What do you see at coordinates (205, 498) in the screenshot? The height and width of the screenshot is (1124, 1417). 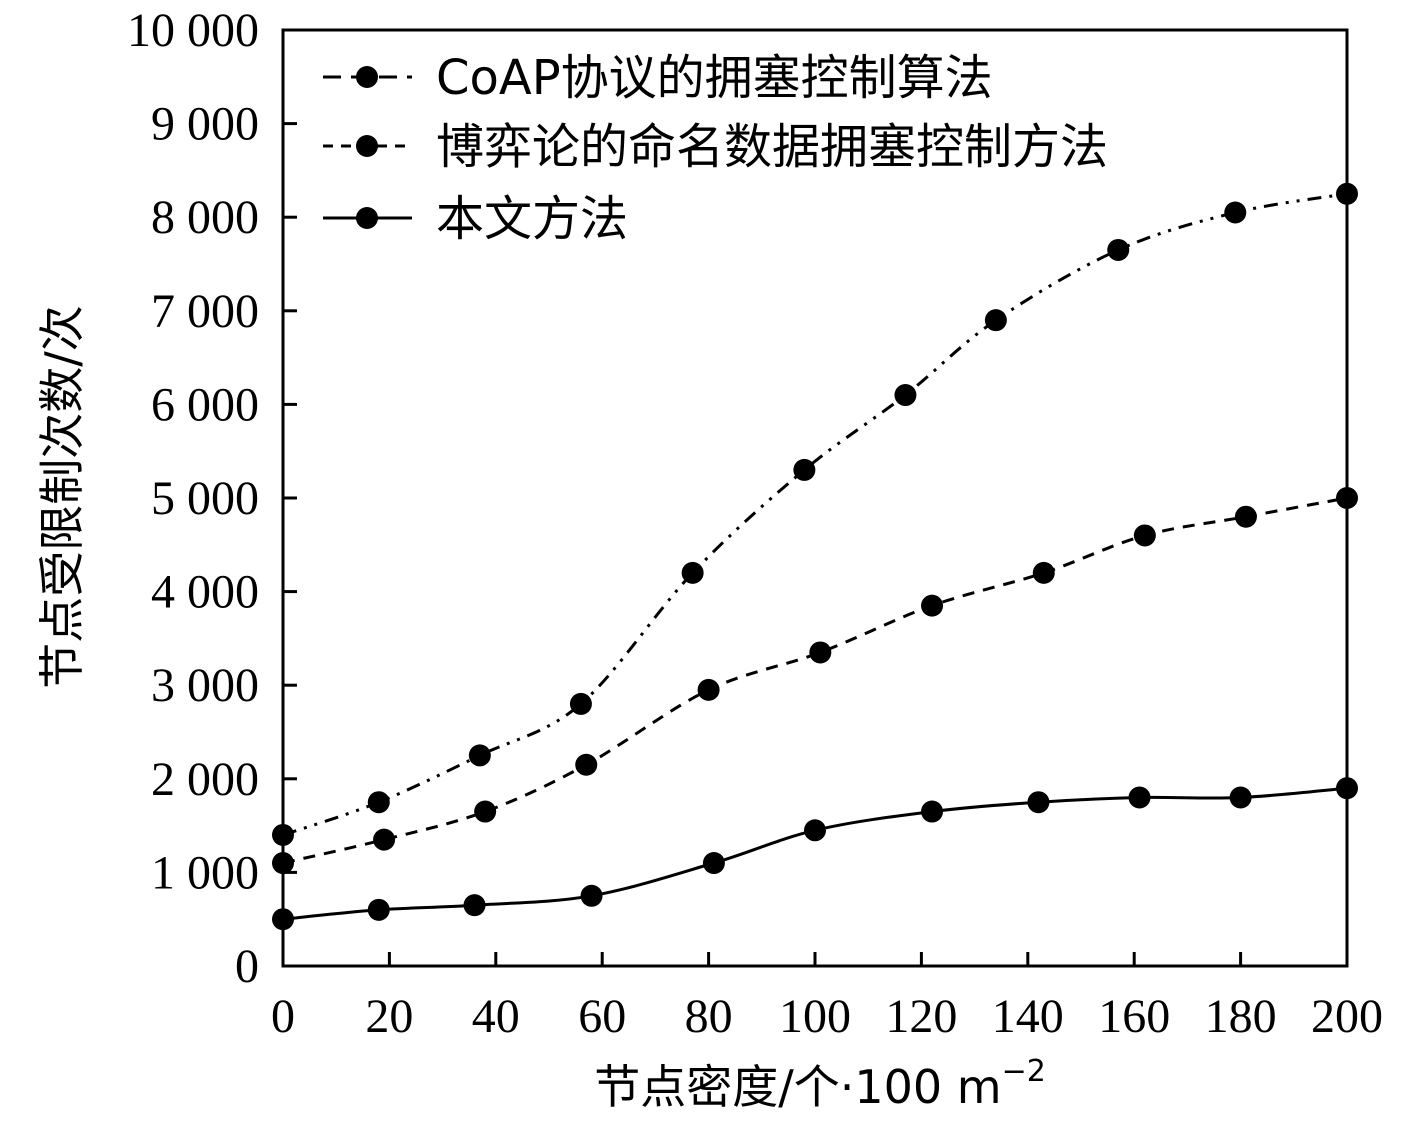 I see `y-tick-label: 5 000` at bounding box center [205, 498].